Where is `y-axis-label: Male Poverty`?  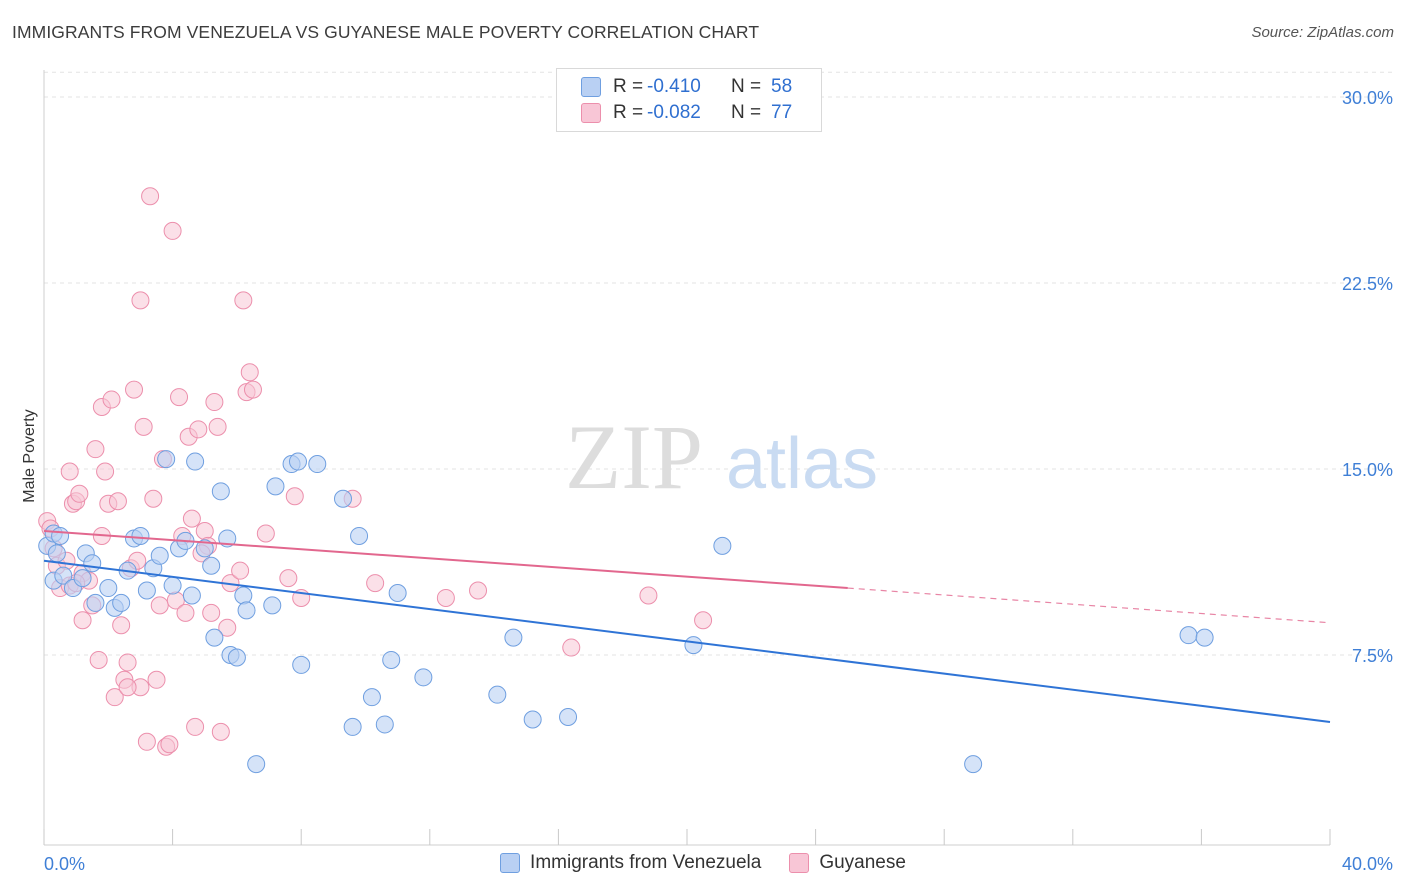
y-axis-label: Male Poverty is located at coordinates (29, 455).